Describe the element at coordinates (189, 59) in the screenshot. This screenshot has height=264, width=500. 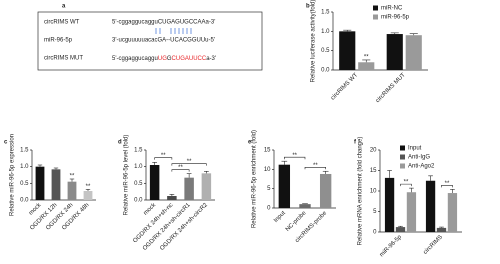
I see `sequence-part: CUGAUUCC` at that location.